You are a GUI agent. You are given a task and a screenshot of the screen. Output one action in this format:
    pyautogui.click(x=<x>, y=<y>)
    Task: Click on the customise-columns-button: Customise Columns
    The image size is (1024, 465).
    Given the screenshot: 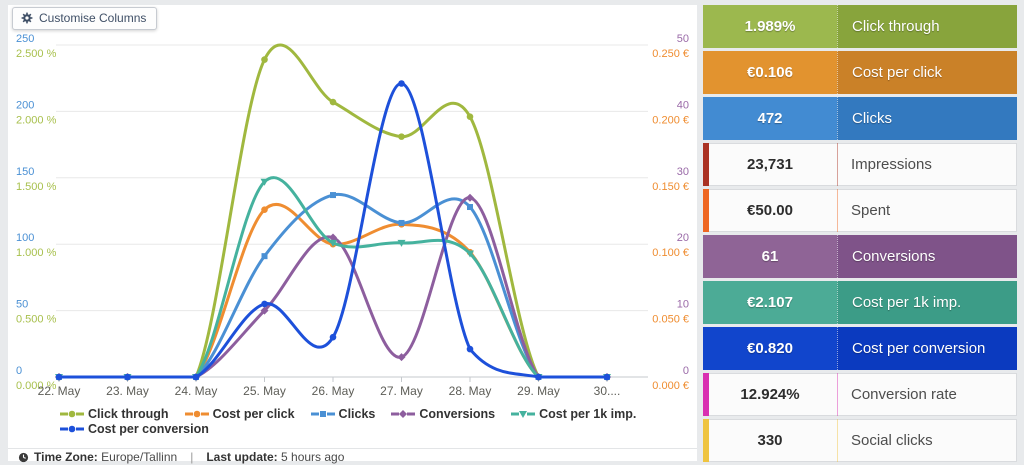 What is the action you would take?
    pyautogui.click(x=85, y=18)
    